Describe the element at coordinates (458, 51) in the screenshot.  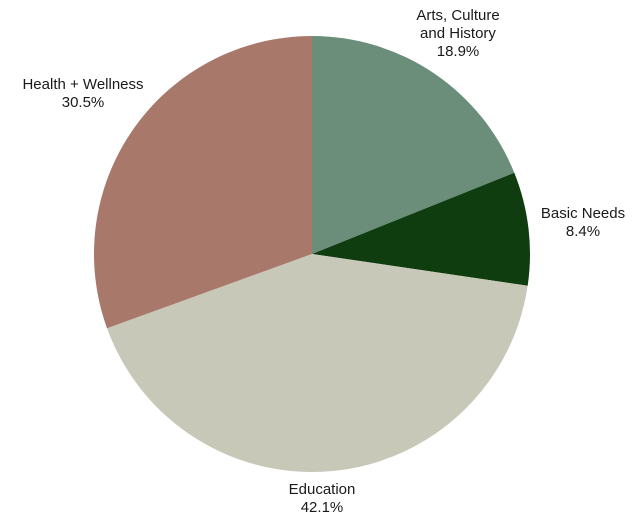
I see `slice-label-percent: 18.9%` at that location.